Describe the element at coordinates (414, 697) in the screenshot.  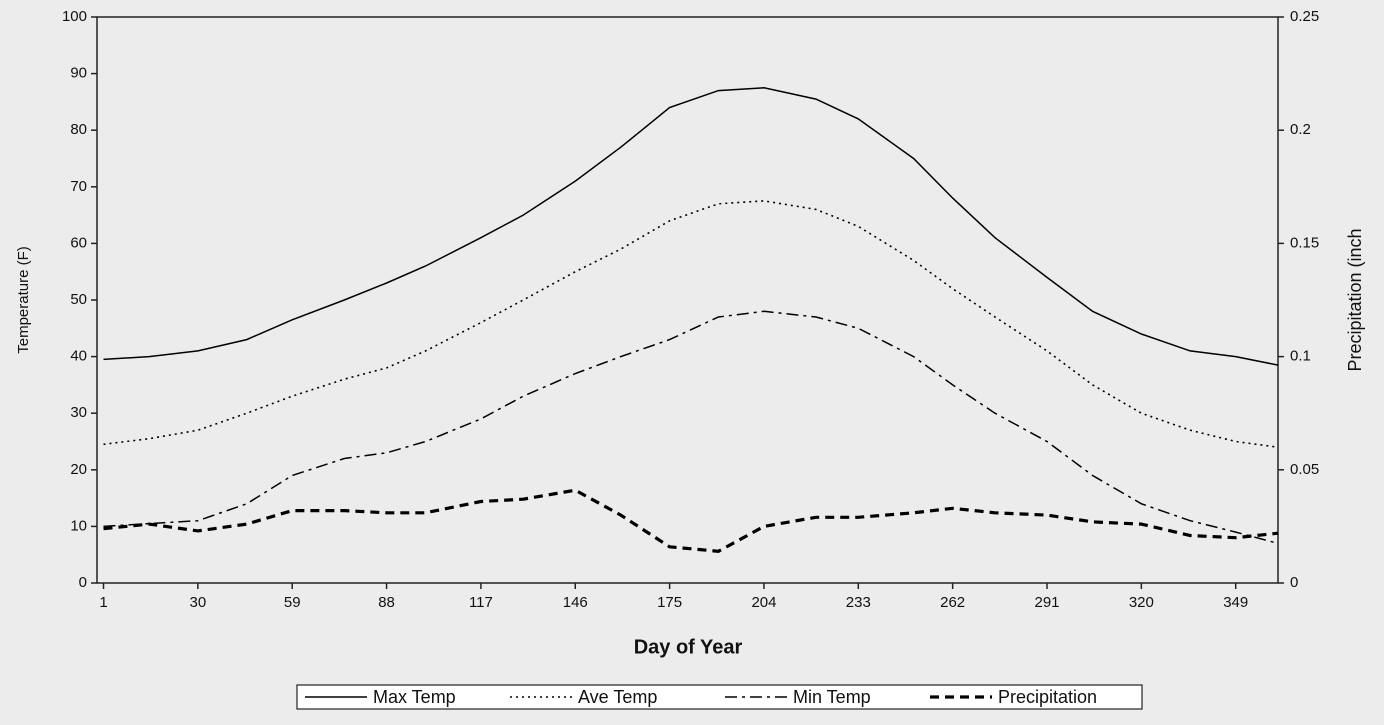
I see `legend-label: Max Temp` at that location.